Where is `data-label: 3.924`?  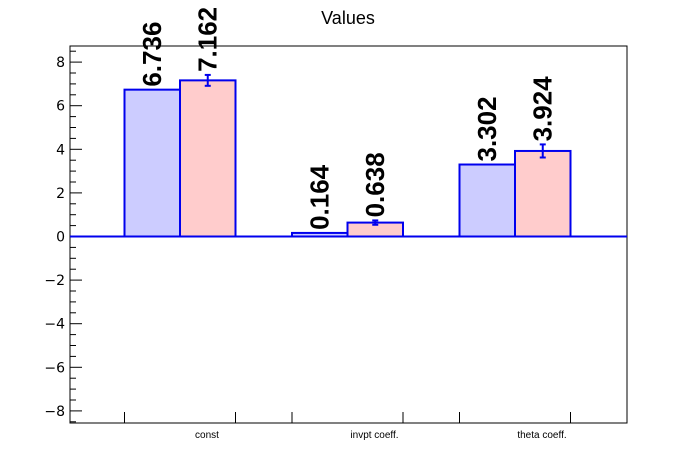
data-label: 3.924 is located at coordinates (543, 109).